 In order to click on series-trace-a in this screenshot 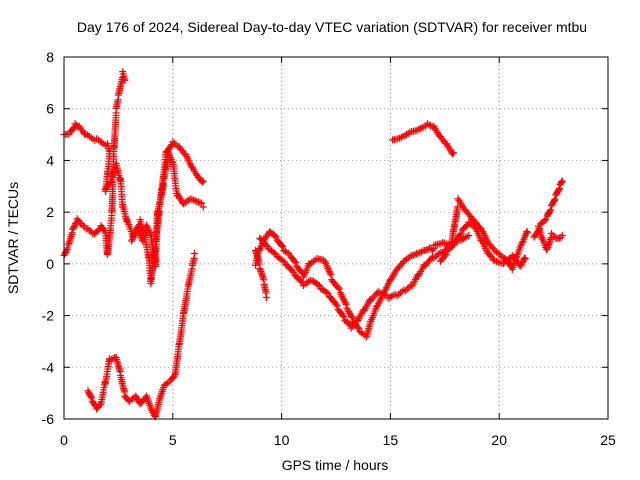, I will do `click(133, 204)`.